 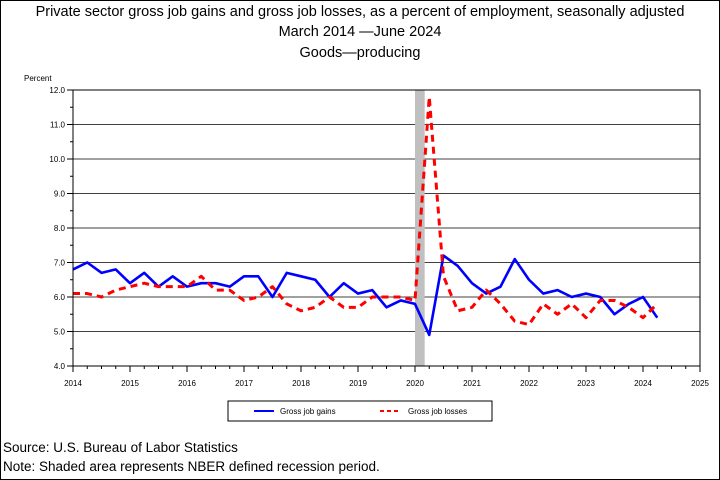 I want to click on y-tick-label: 12.0, so click(x=57, y=90).